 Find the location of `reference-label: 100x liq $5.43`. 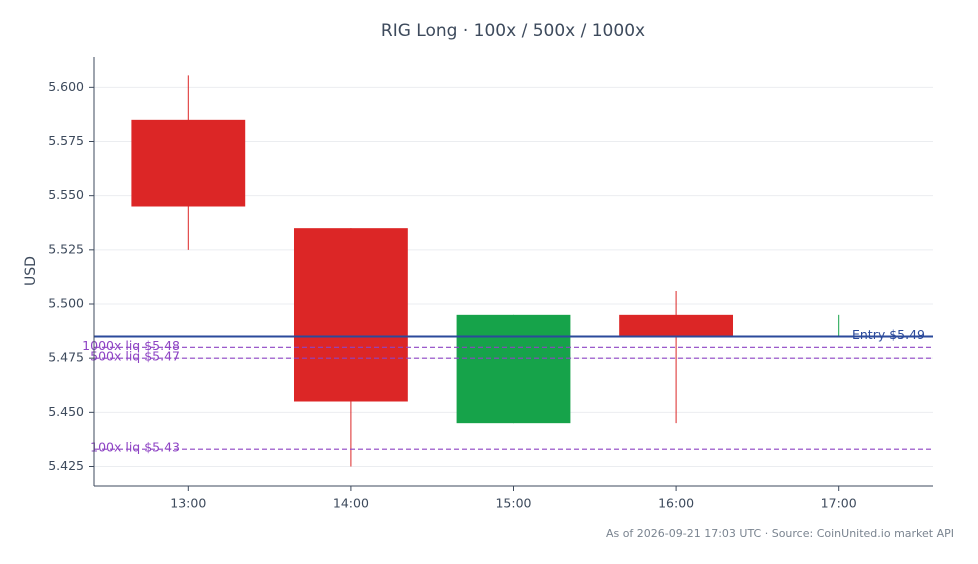

reference-label: 100x liq $5.43 is located at coordinates (135, 447).